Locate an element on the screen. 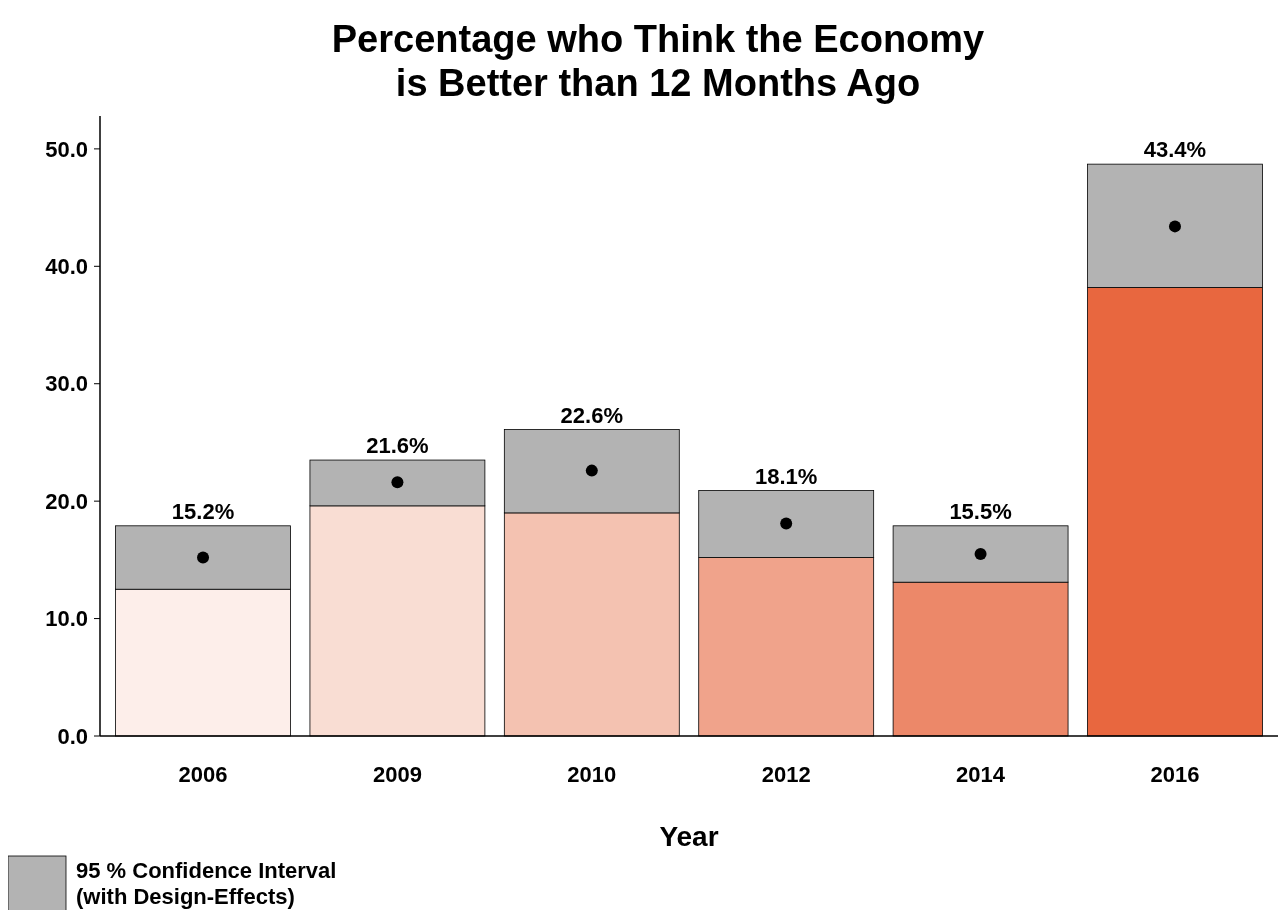 The height and width of the screenshot is (910, 1285). x-tick-label: 2010 is located at coordinates (592, 774).